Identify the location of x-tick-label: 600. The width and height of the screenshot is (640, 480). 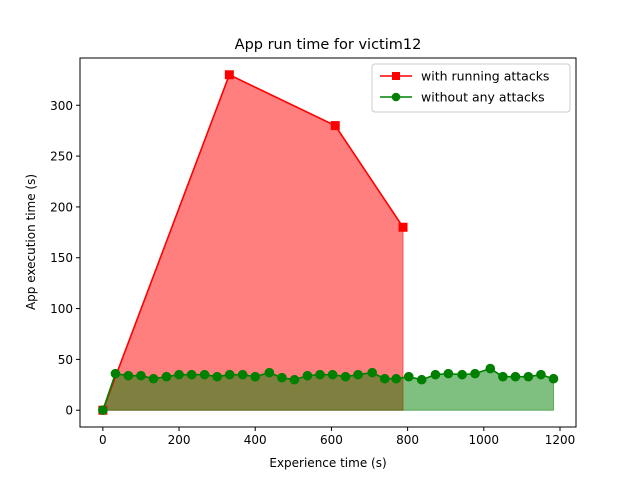
(331, 440).